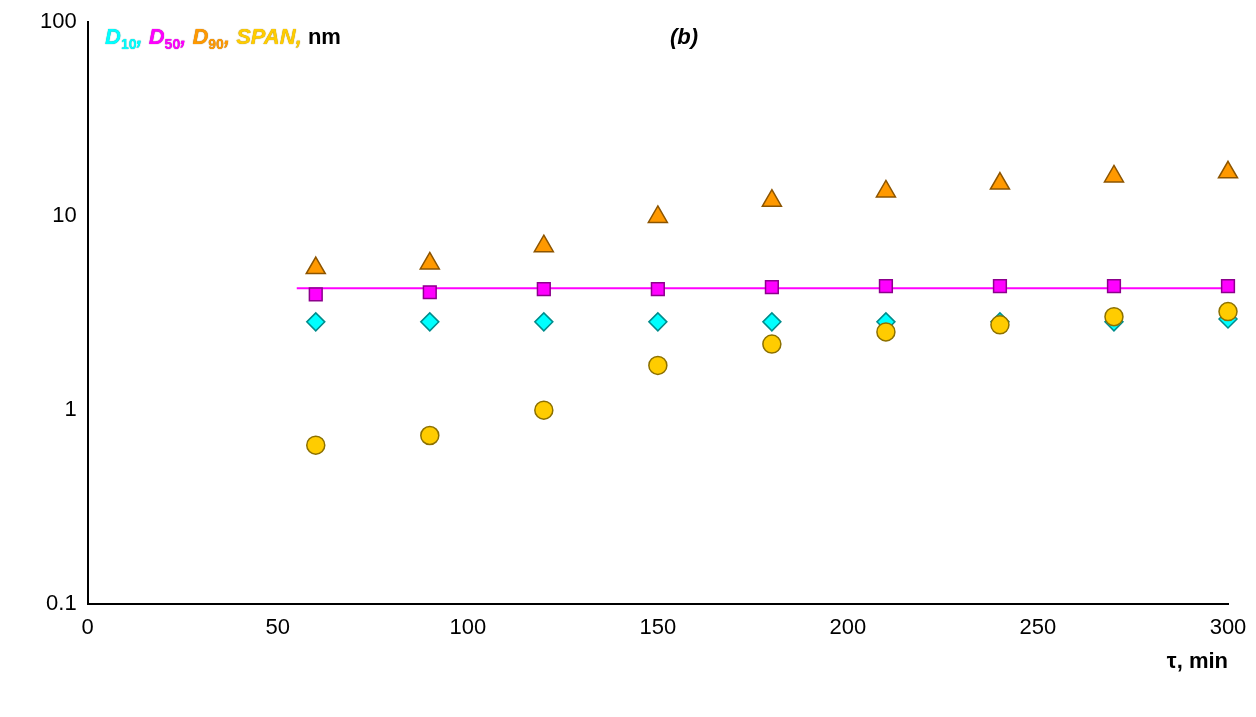  What do you see at coordinates (64, 215) in the screenshot?
I see `y-tick-label: 10` at bounding box center [64, 215].